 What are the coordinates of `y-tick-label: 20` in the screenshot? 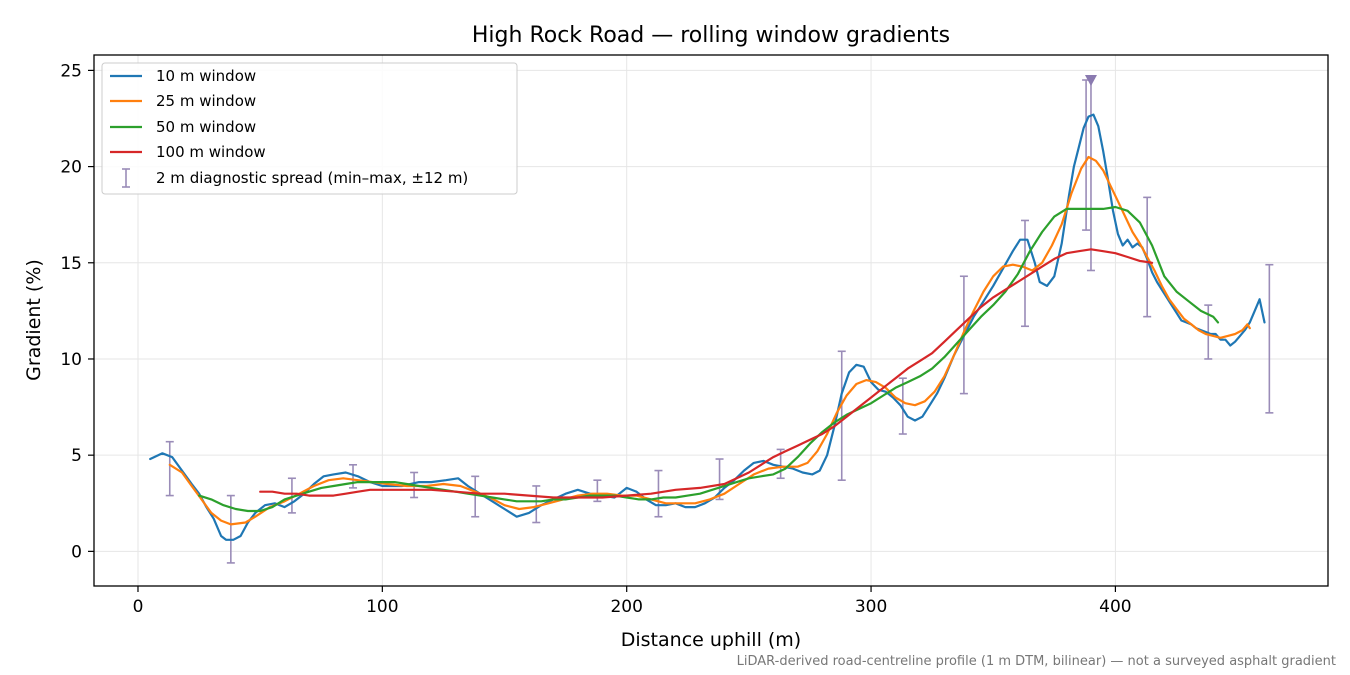 It's located at (71, 168).